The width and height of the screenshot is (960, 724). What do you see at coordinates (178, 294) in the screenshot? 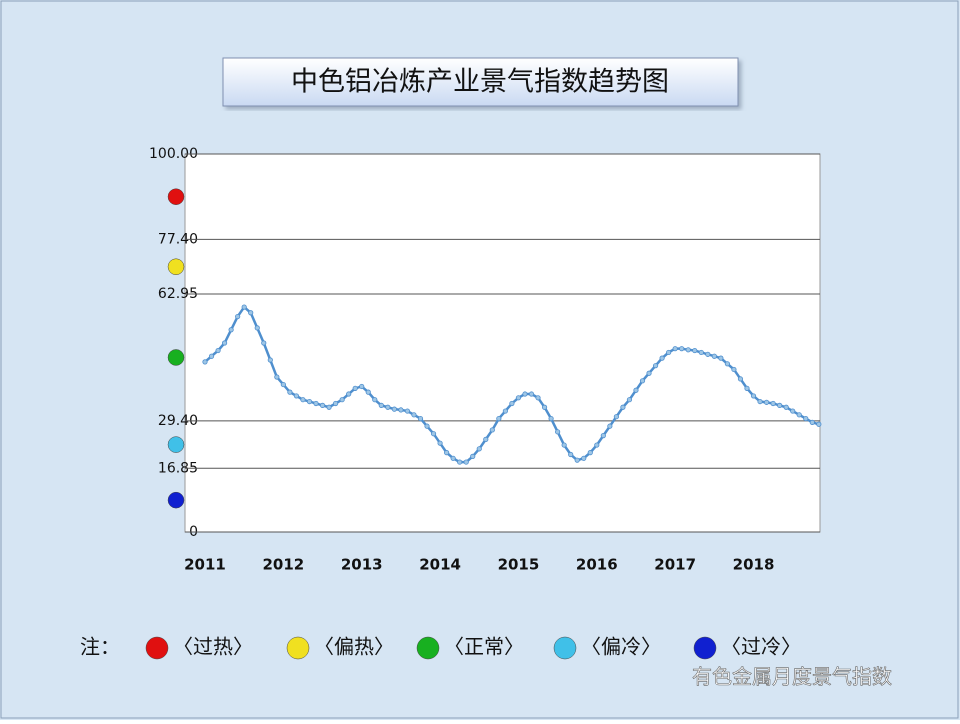
I see `y-tick-label: 62.95` at bounding box center [178, 294].